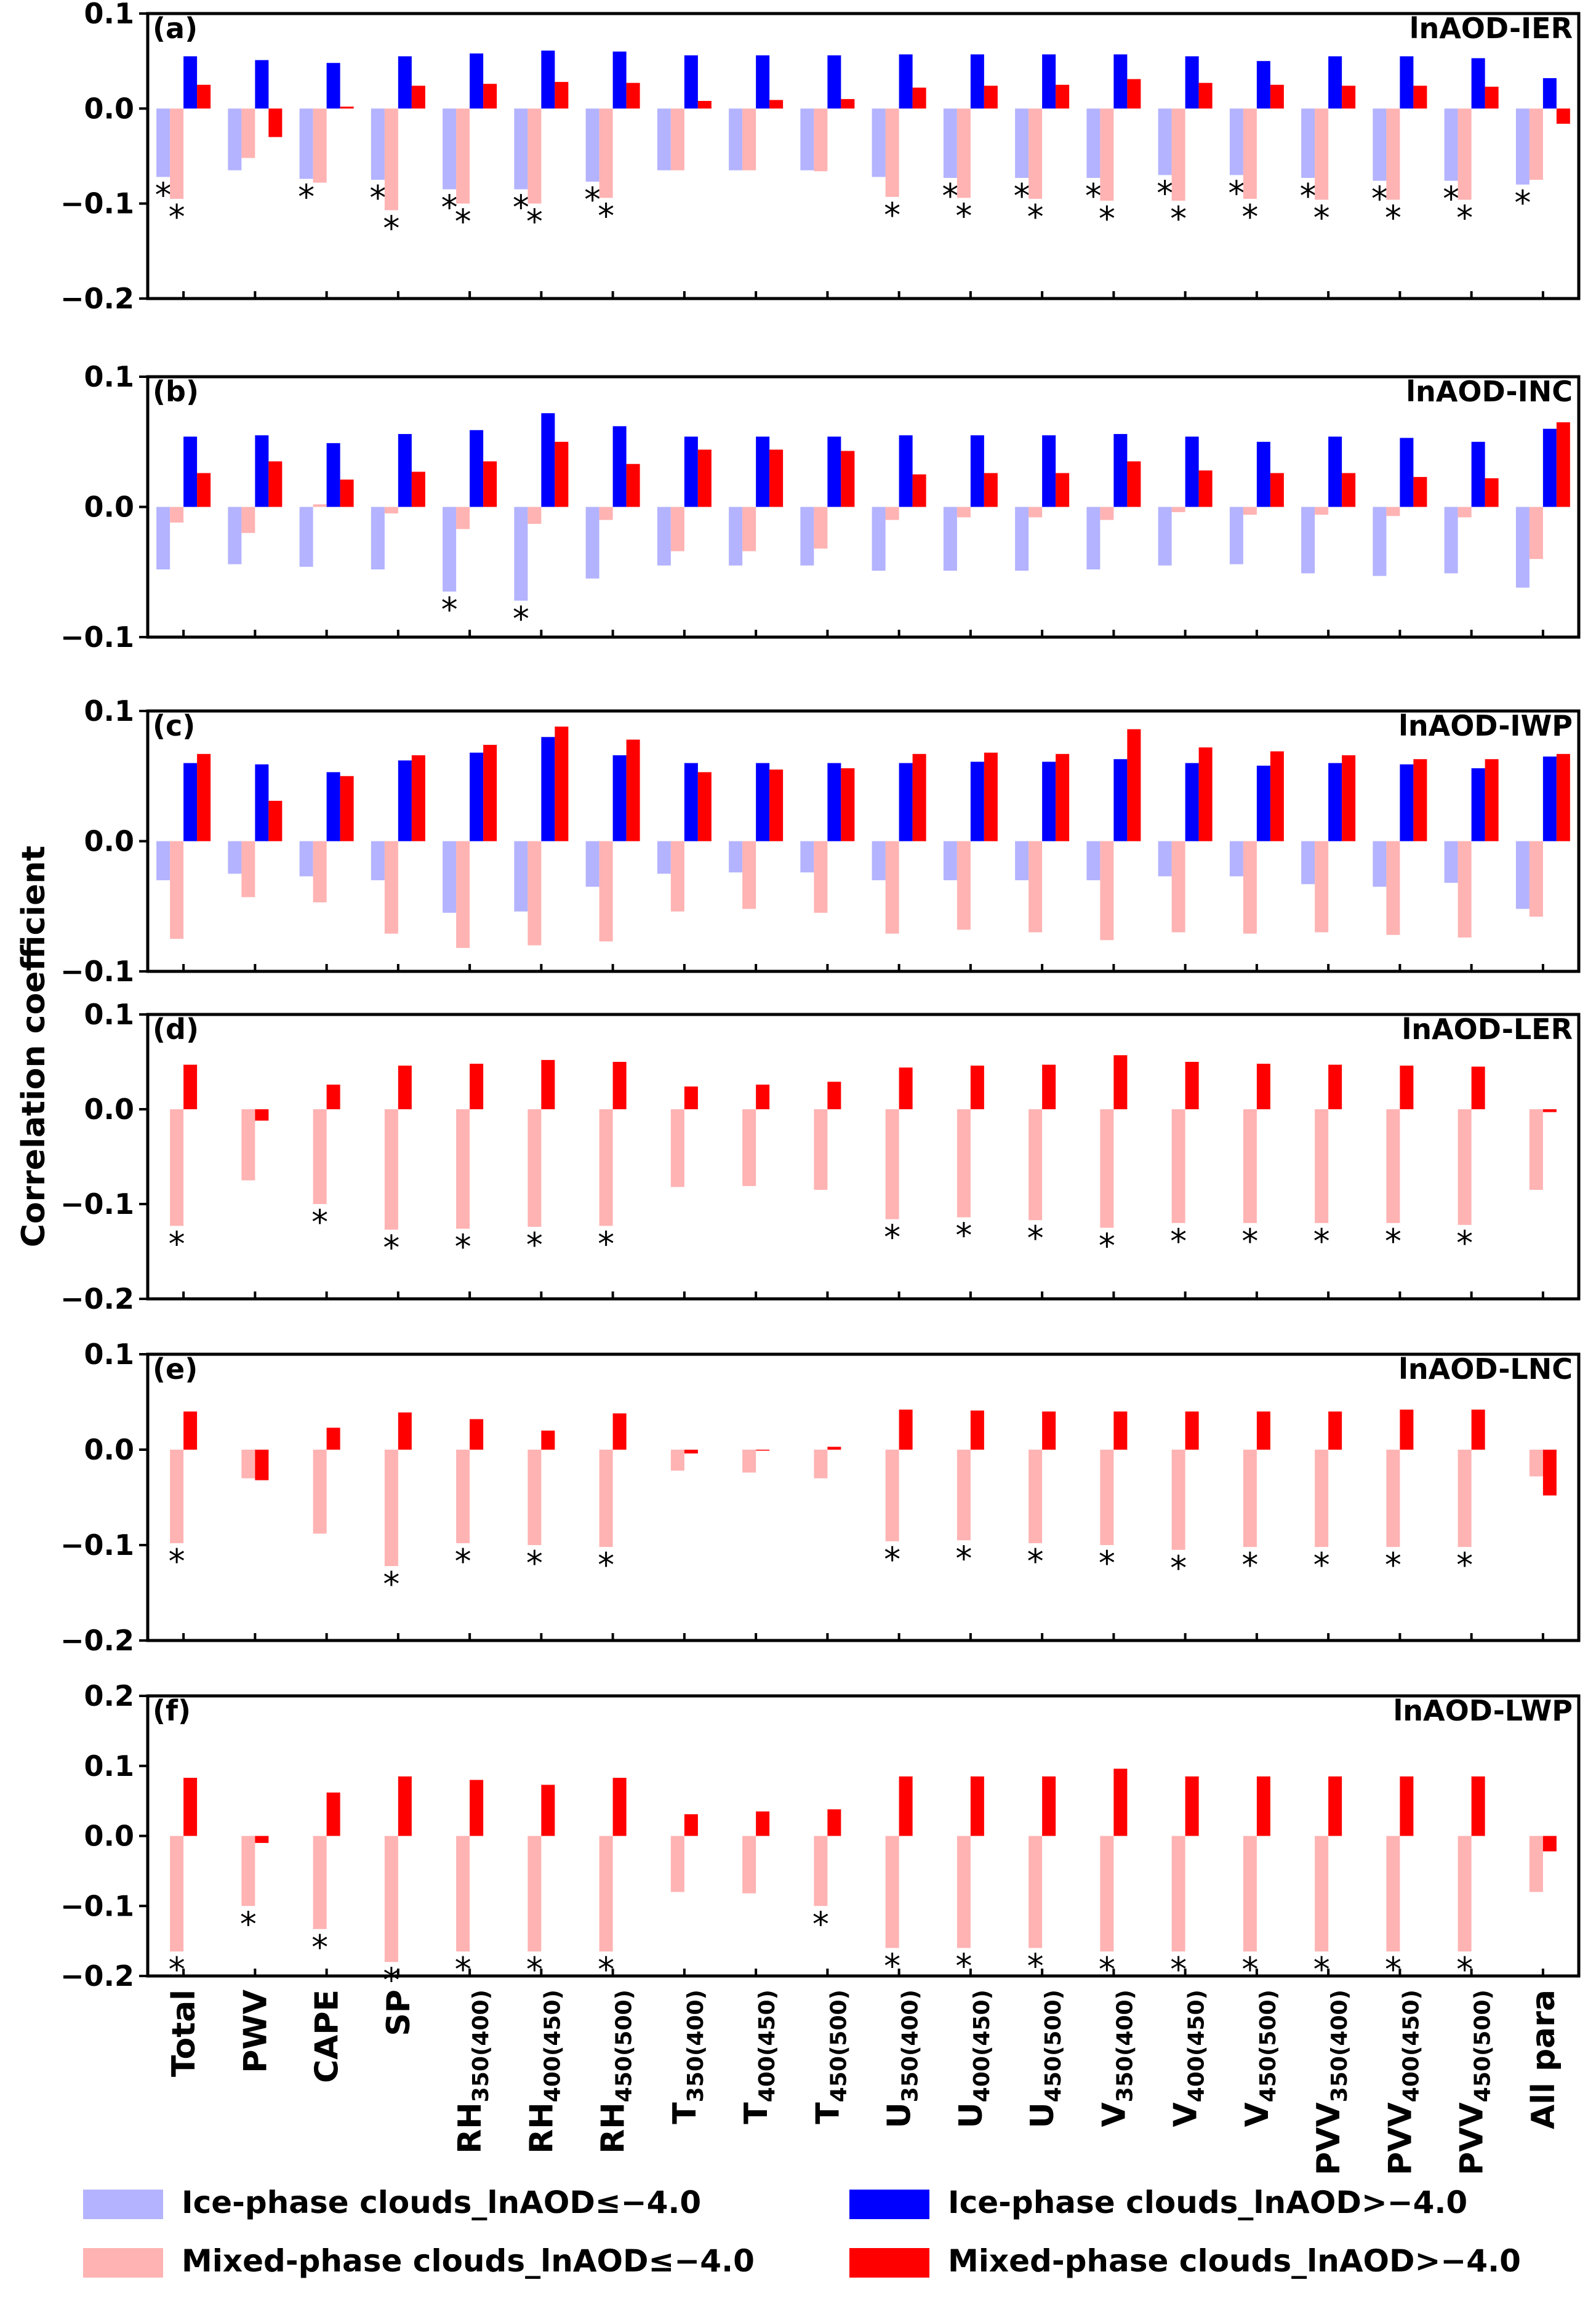  Describe the element at coordinates (1563, 116) in the screenshot. I see `bar-mixed-phase-clouds-lnaod-4-0-all-para` at that location.